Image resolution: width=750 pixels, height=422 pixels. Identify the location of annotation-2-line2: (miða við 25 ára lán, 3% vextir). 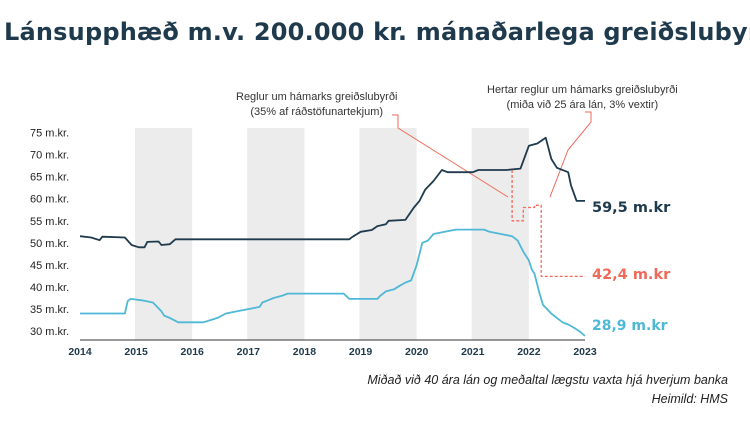
(582, 105).